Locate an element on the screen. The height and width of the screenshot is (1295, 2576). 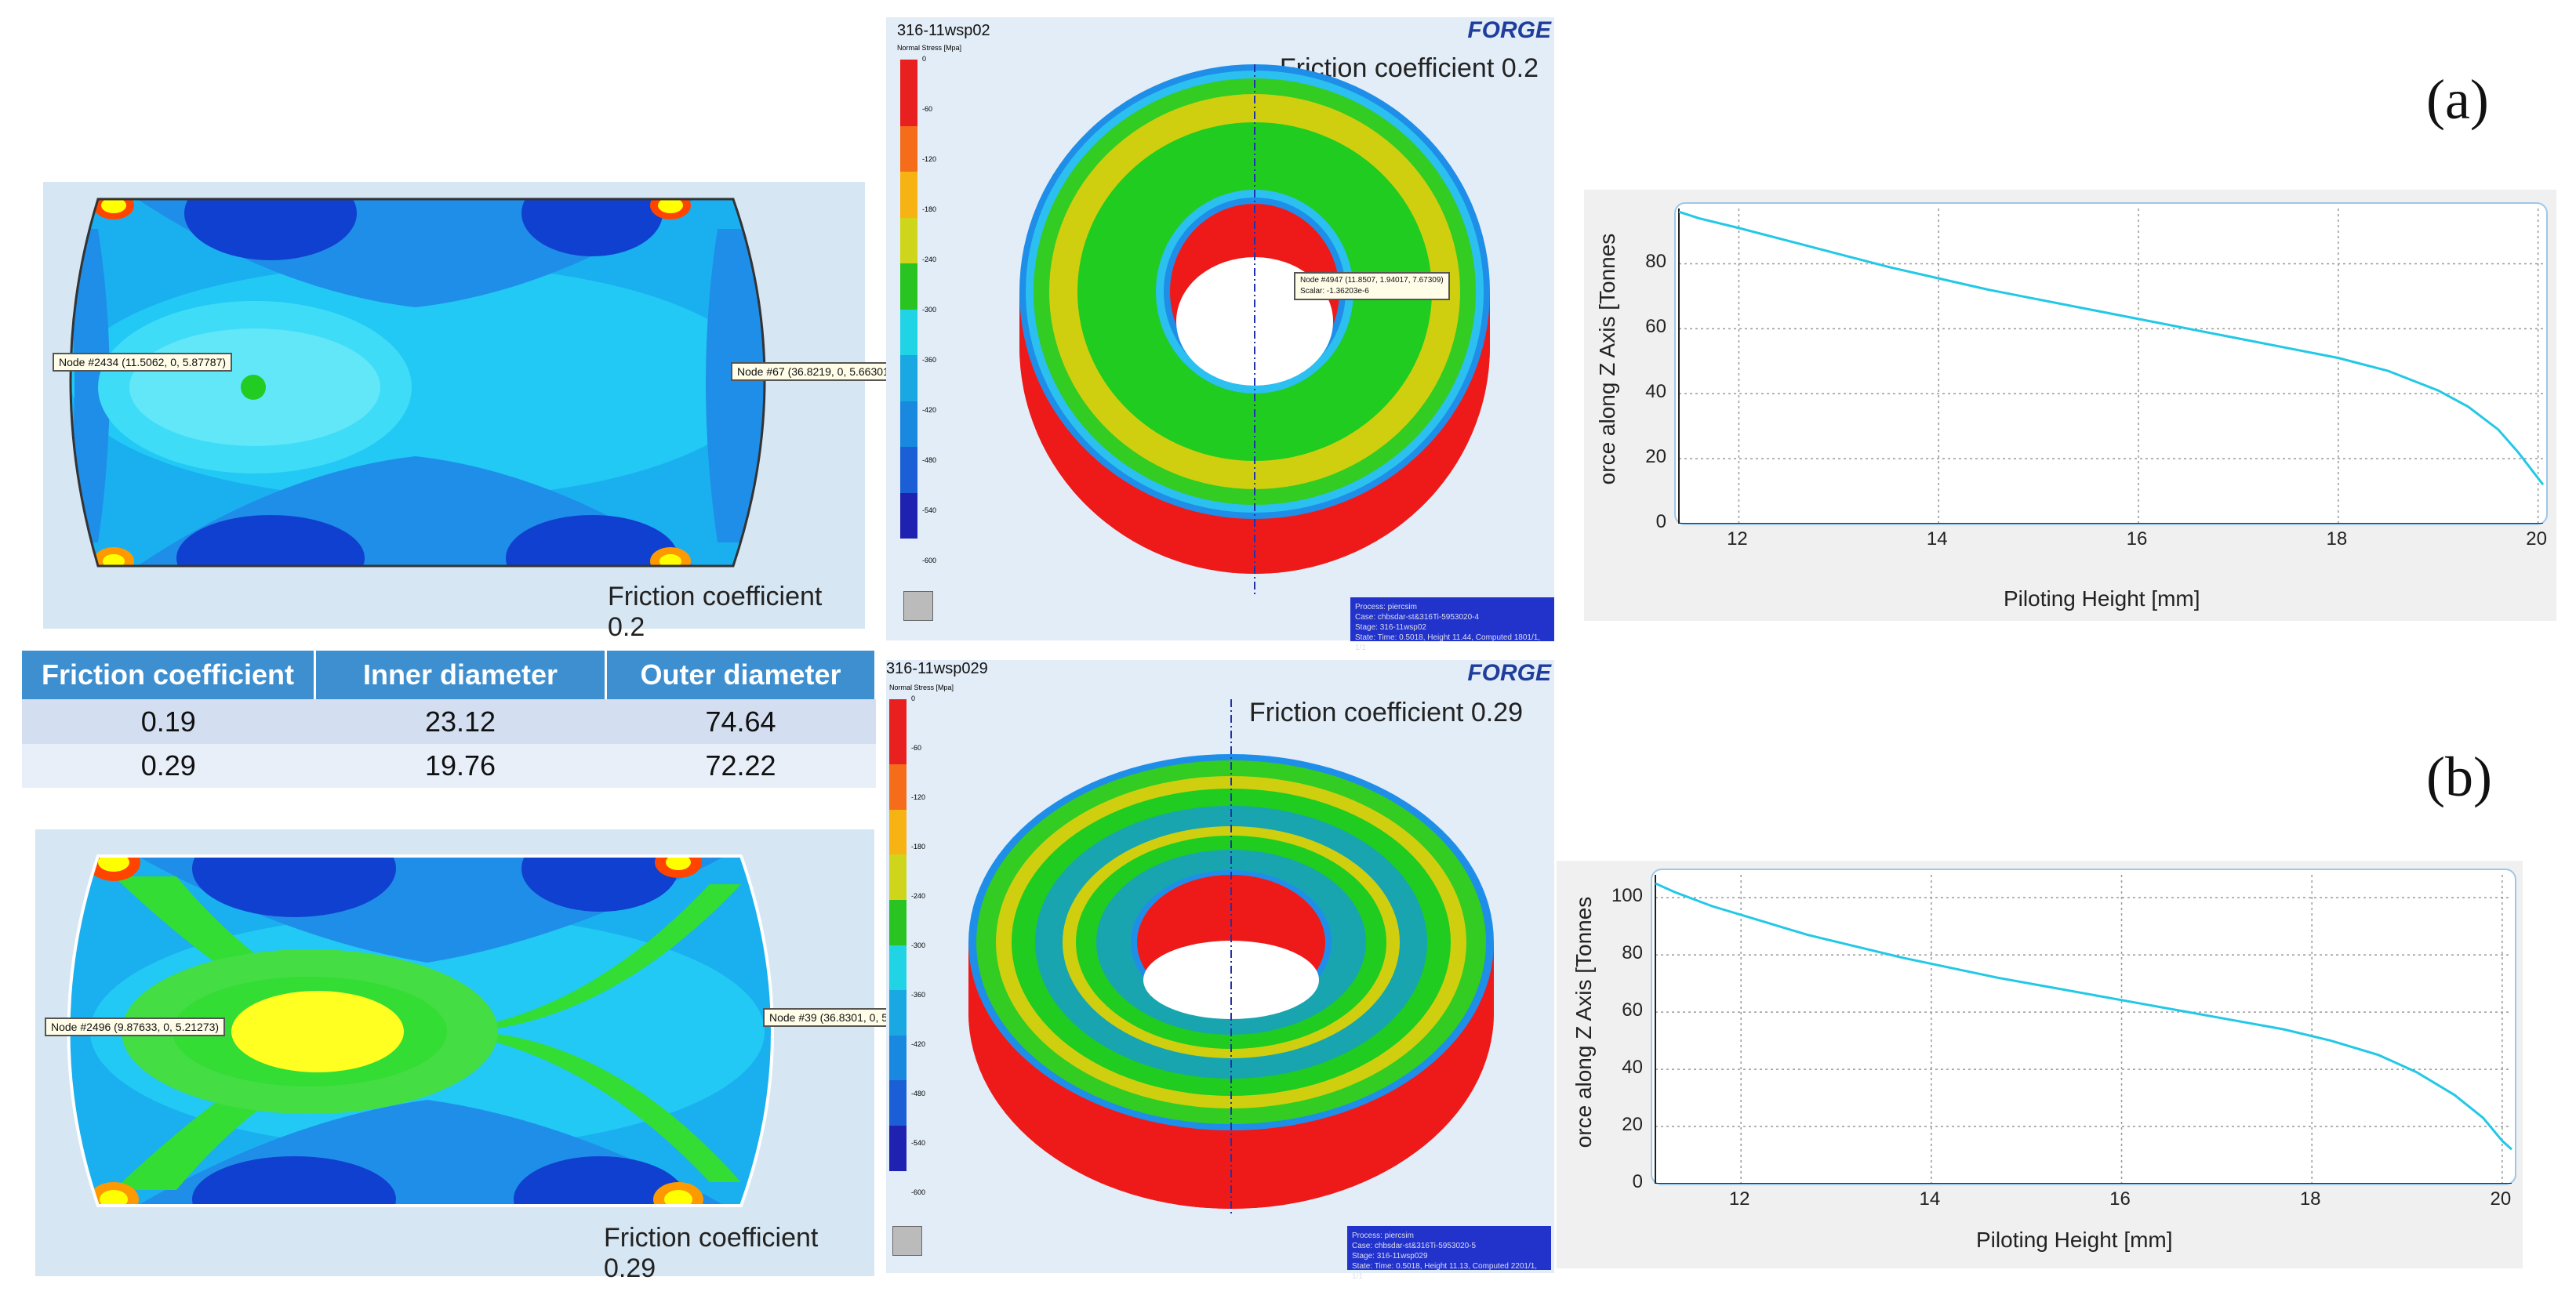
info-line: Case: chbsdar-st&316Ti-5953020-5 is located at coordinates (1414, 1246).